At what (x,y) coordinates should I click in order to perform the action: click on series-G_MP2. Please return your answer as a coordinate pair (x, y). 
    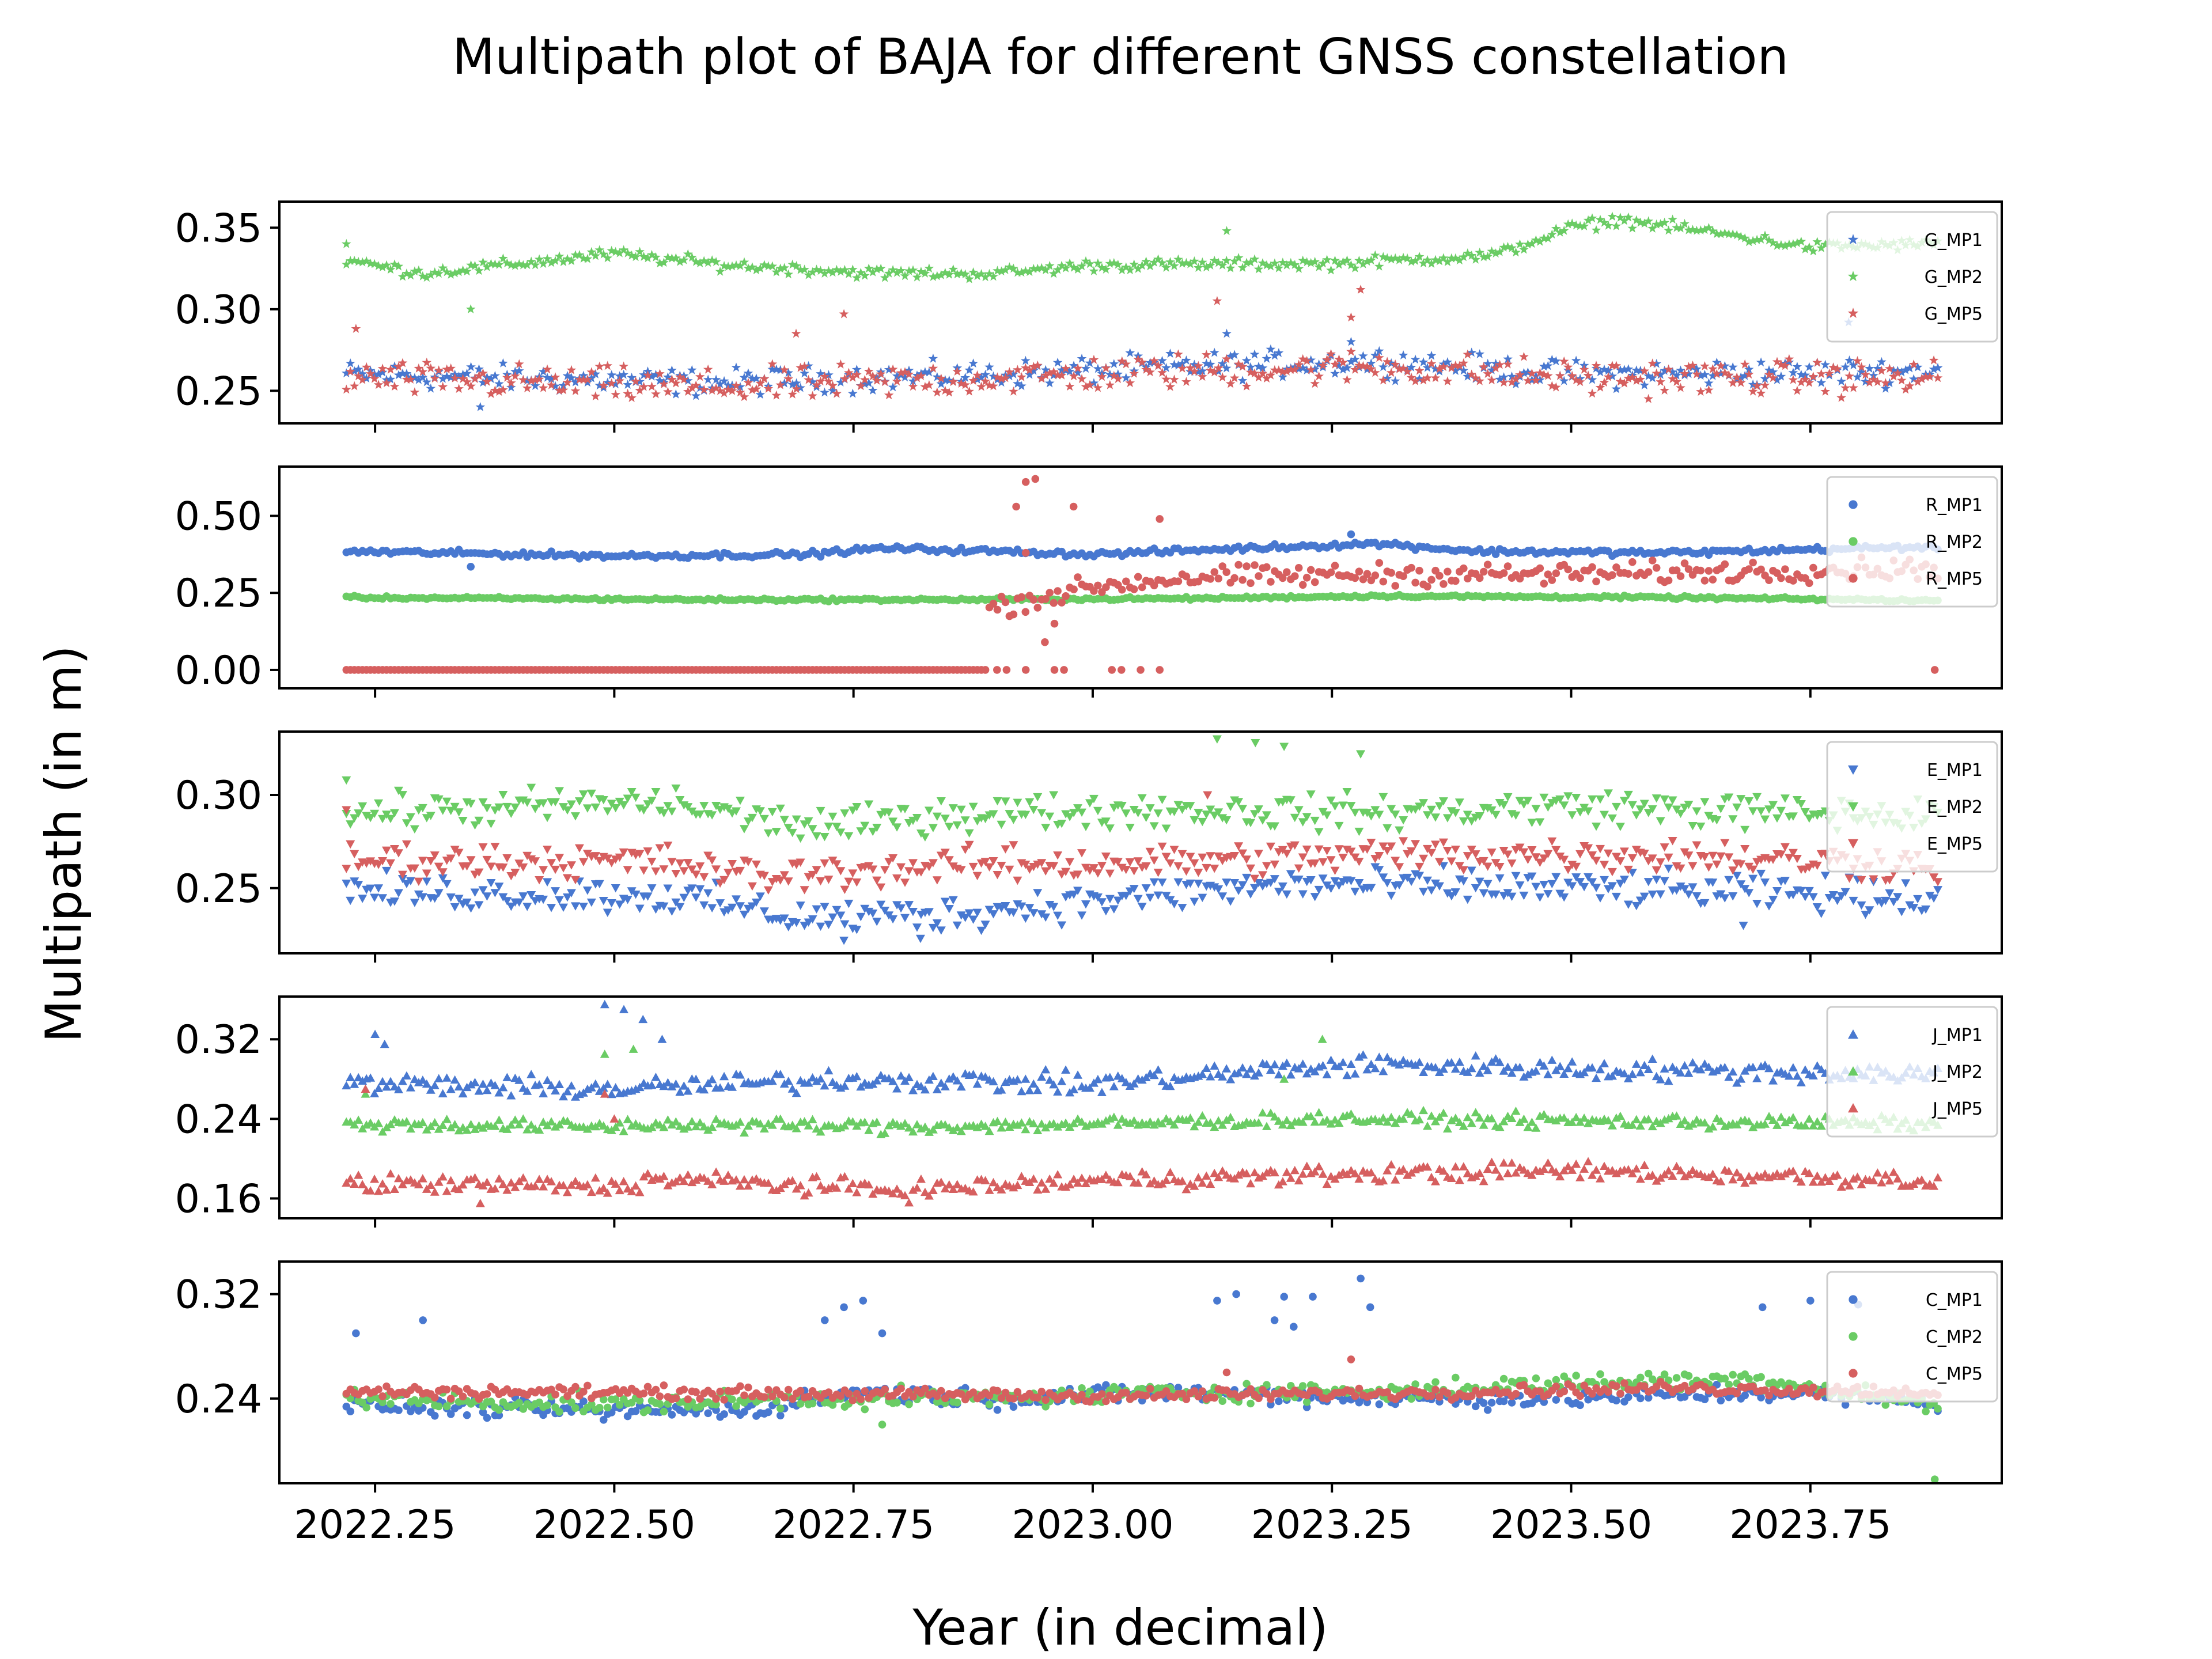
    Looking at the image, I should click on (1142, 262).